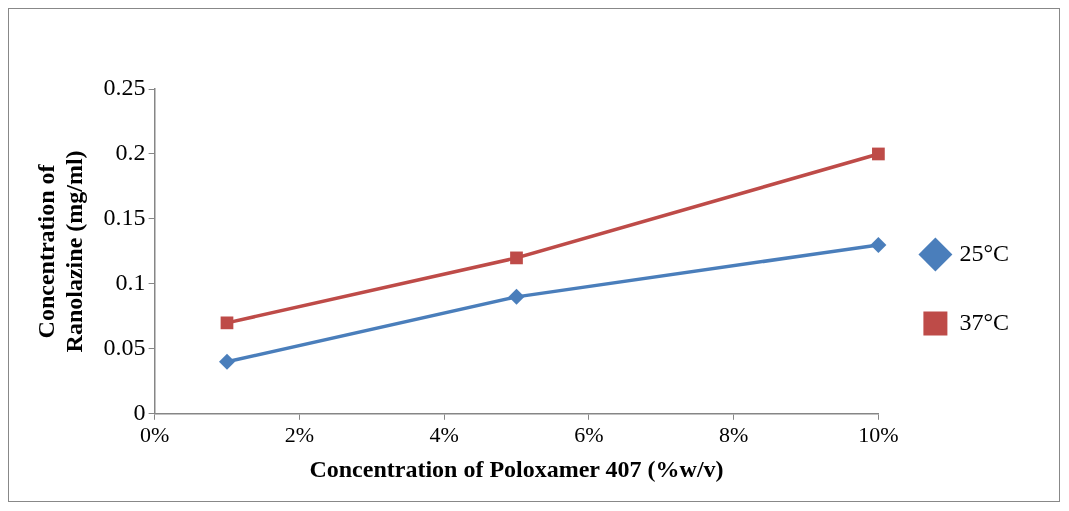  I want to click on y-tick-label: 0.05, so click(124, 347).